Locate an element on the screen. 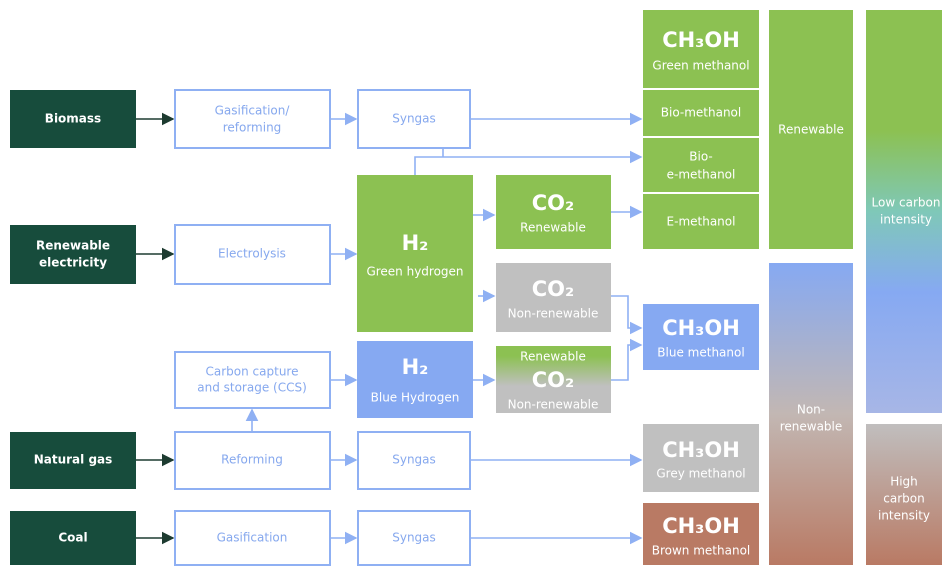  process-label: reforming is located at coordinates (252, 128).